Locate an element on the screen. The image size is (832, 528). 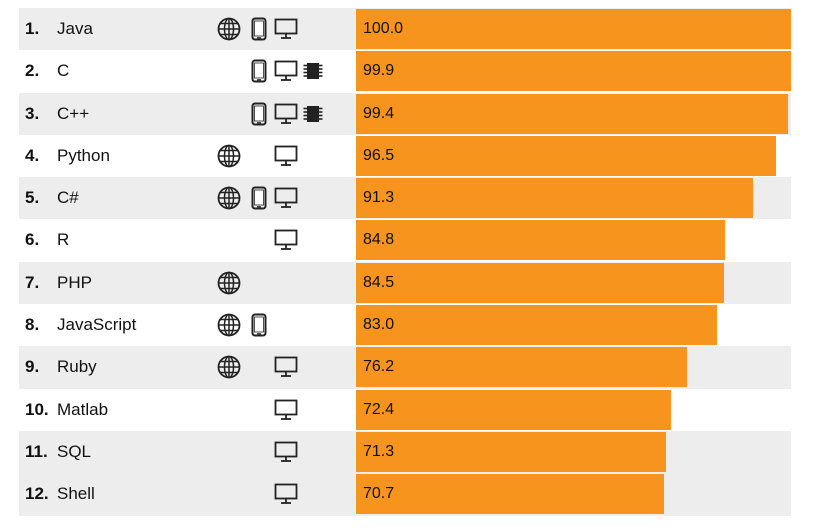
table-row: 7. PHP 84.5 is located at coordinates (405, 283).